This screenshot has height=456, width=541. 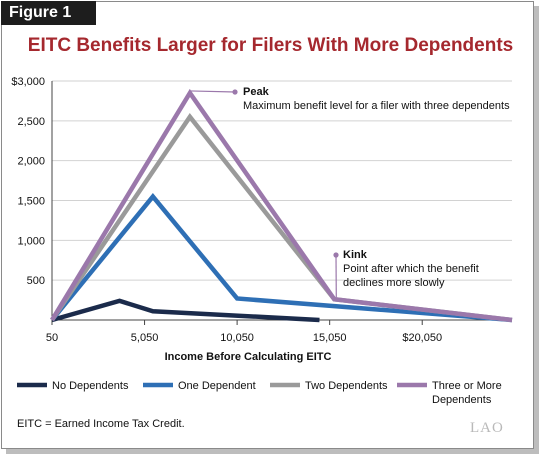 What do you see at coordinates (487, 428) in the screenshot?
I see `lao-logo: LAO` at bounding box center [487, 428].